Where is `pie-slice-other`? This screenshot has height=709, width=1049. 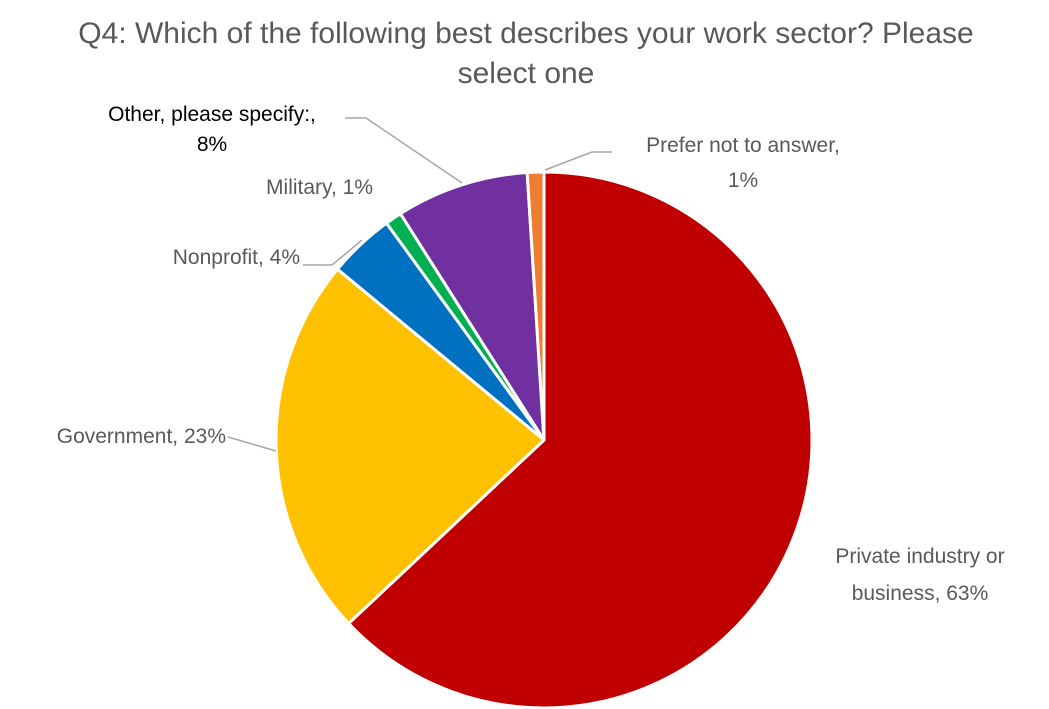 pie-slice-other is located at coordinates (472, 306).